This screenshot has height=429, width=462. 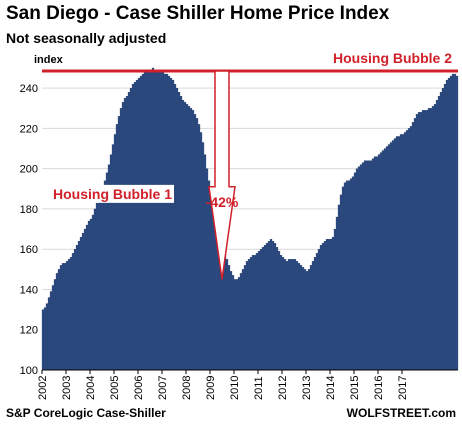 What do you see at coordinates (29, 331) in the screenshot?
I see `y-tick-label: 120` at bounding box center [29, 331].